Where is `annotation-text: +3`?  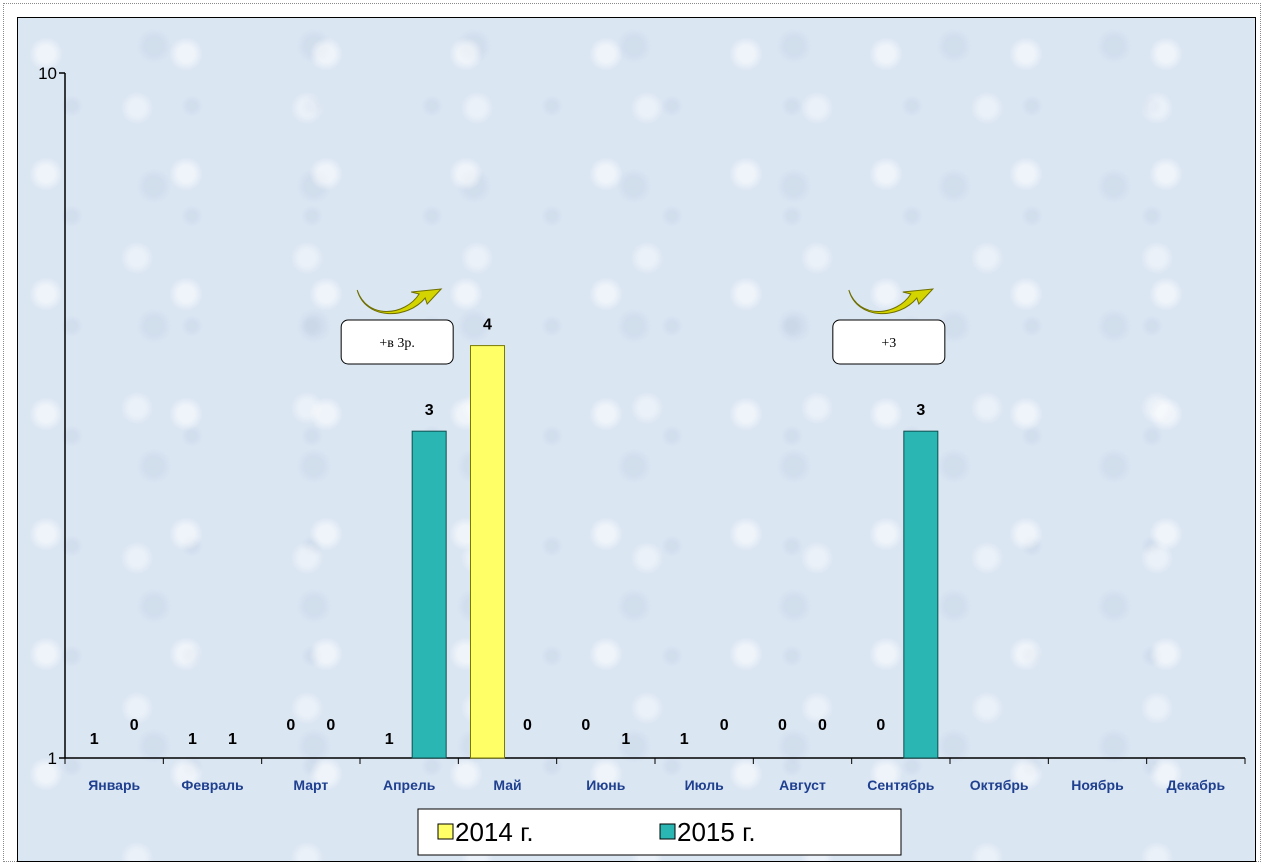
annotation-text: +3 is located at coordinates (888, 343).